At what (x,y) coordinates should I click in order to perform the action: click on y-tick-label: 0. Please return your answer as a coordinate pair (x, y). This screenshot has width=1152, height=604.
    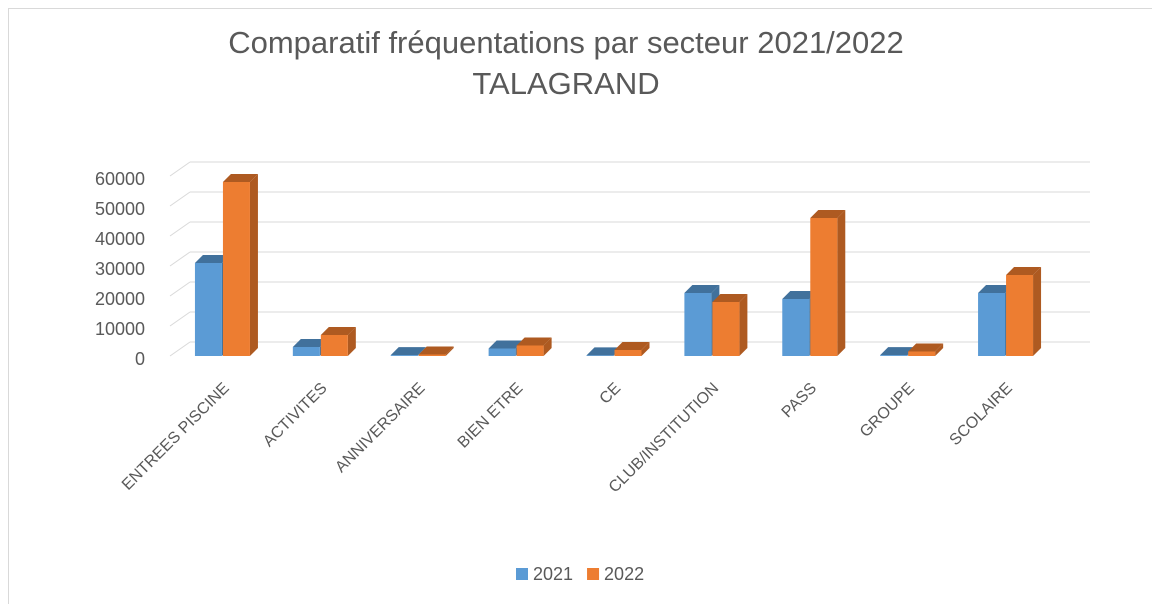
    Looking at the image, I should click on (140, 359).